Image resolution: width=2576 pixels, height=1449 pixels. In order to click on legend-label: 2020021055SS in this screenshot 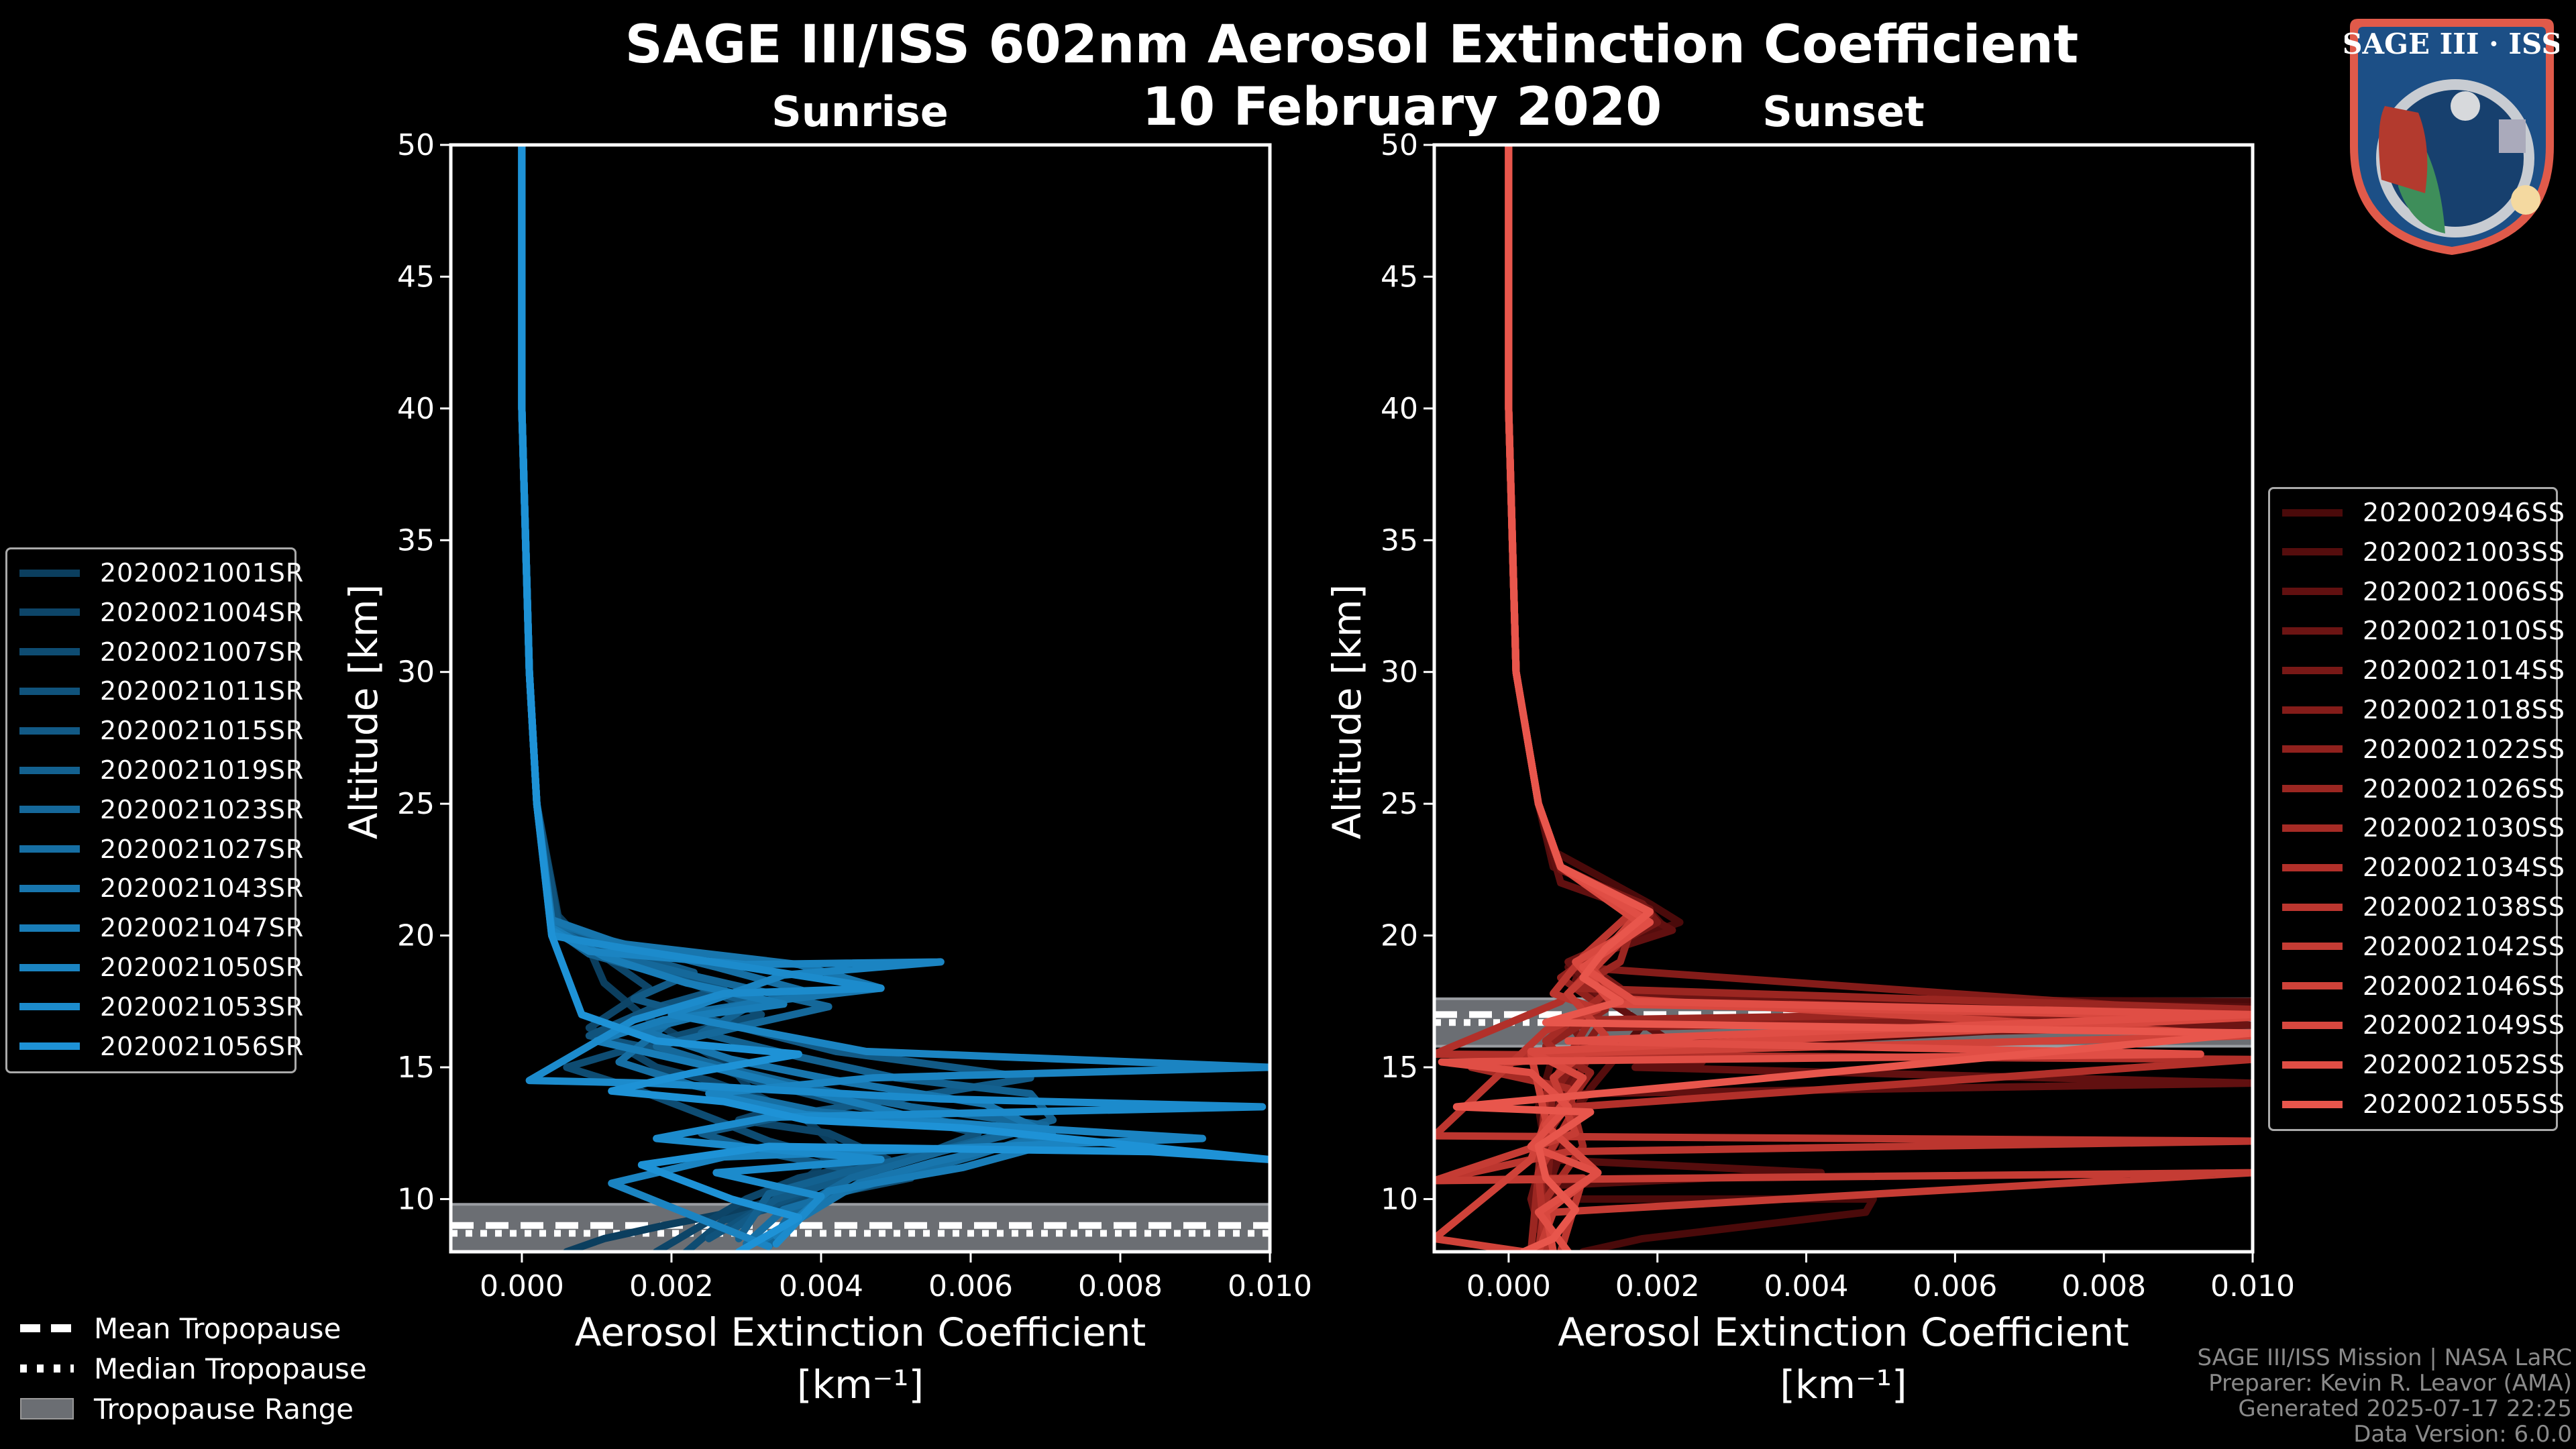, I will do `click(2464, 1104)`.